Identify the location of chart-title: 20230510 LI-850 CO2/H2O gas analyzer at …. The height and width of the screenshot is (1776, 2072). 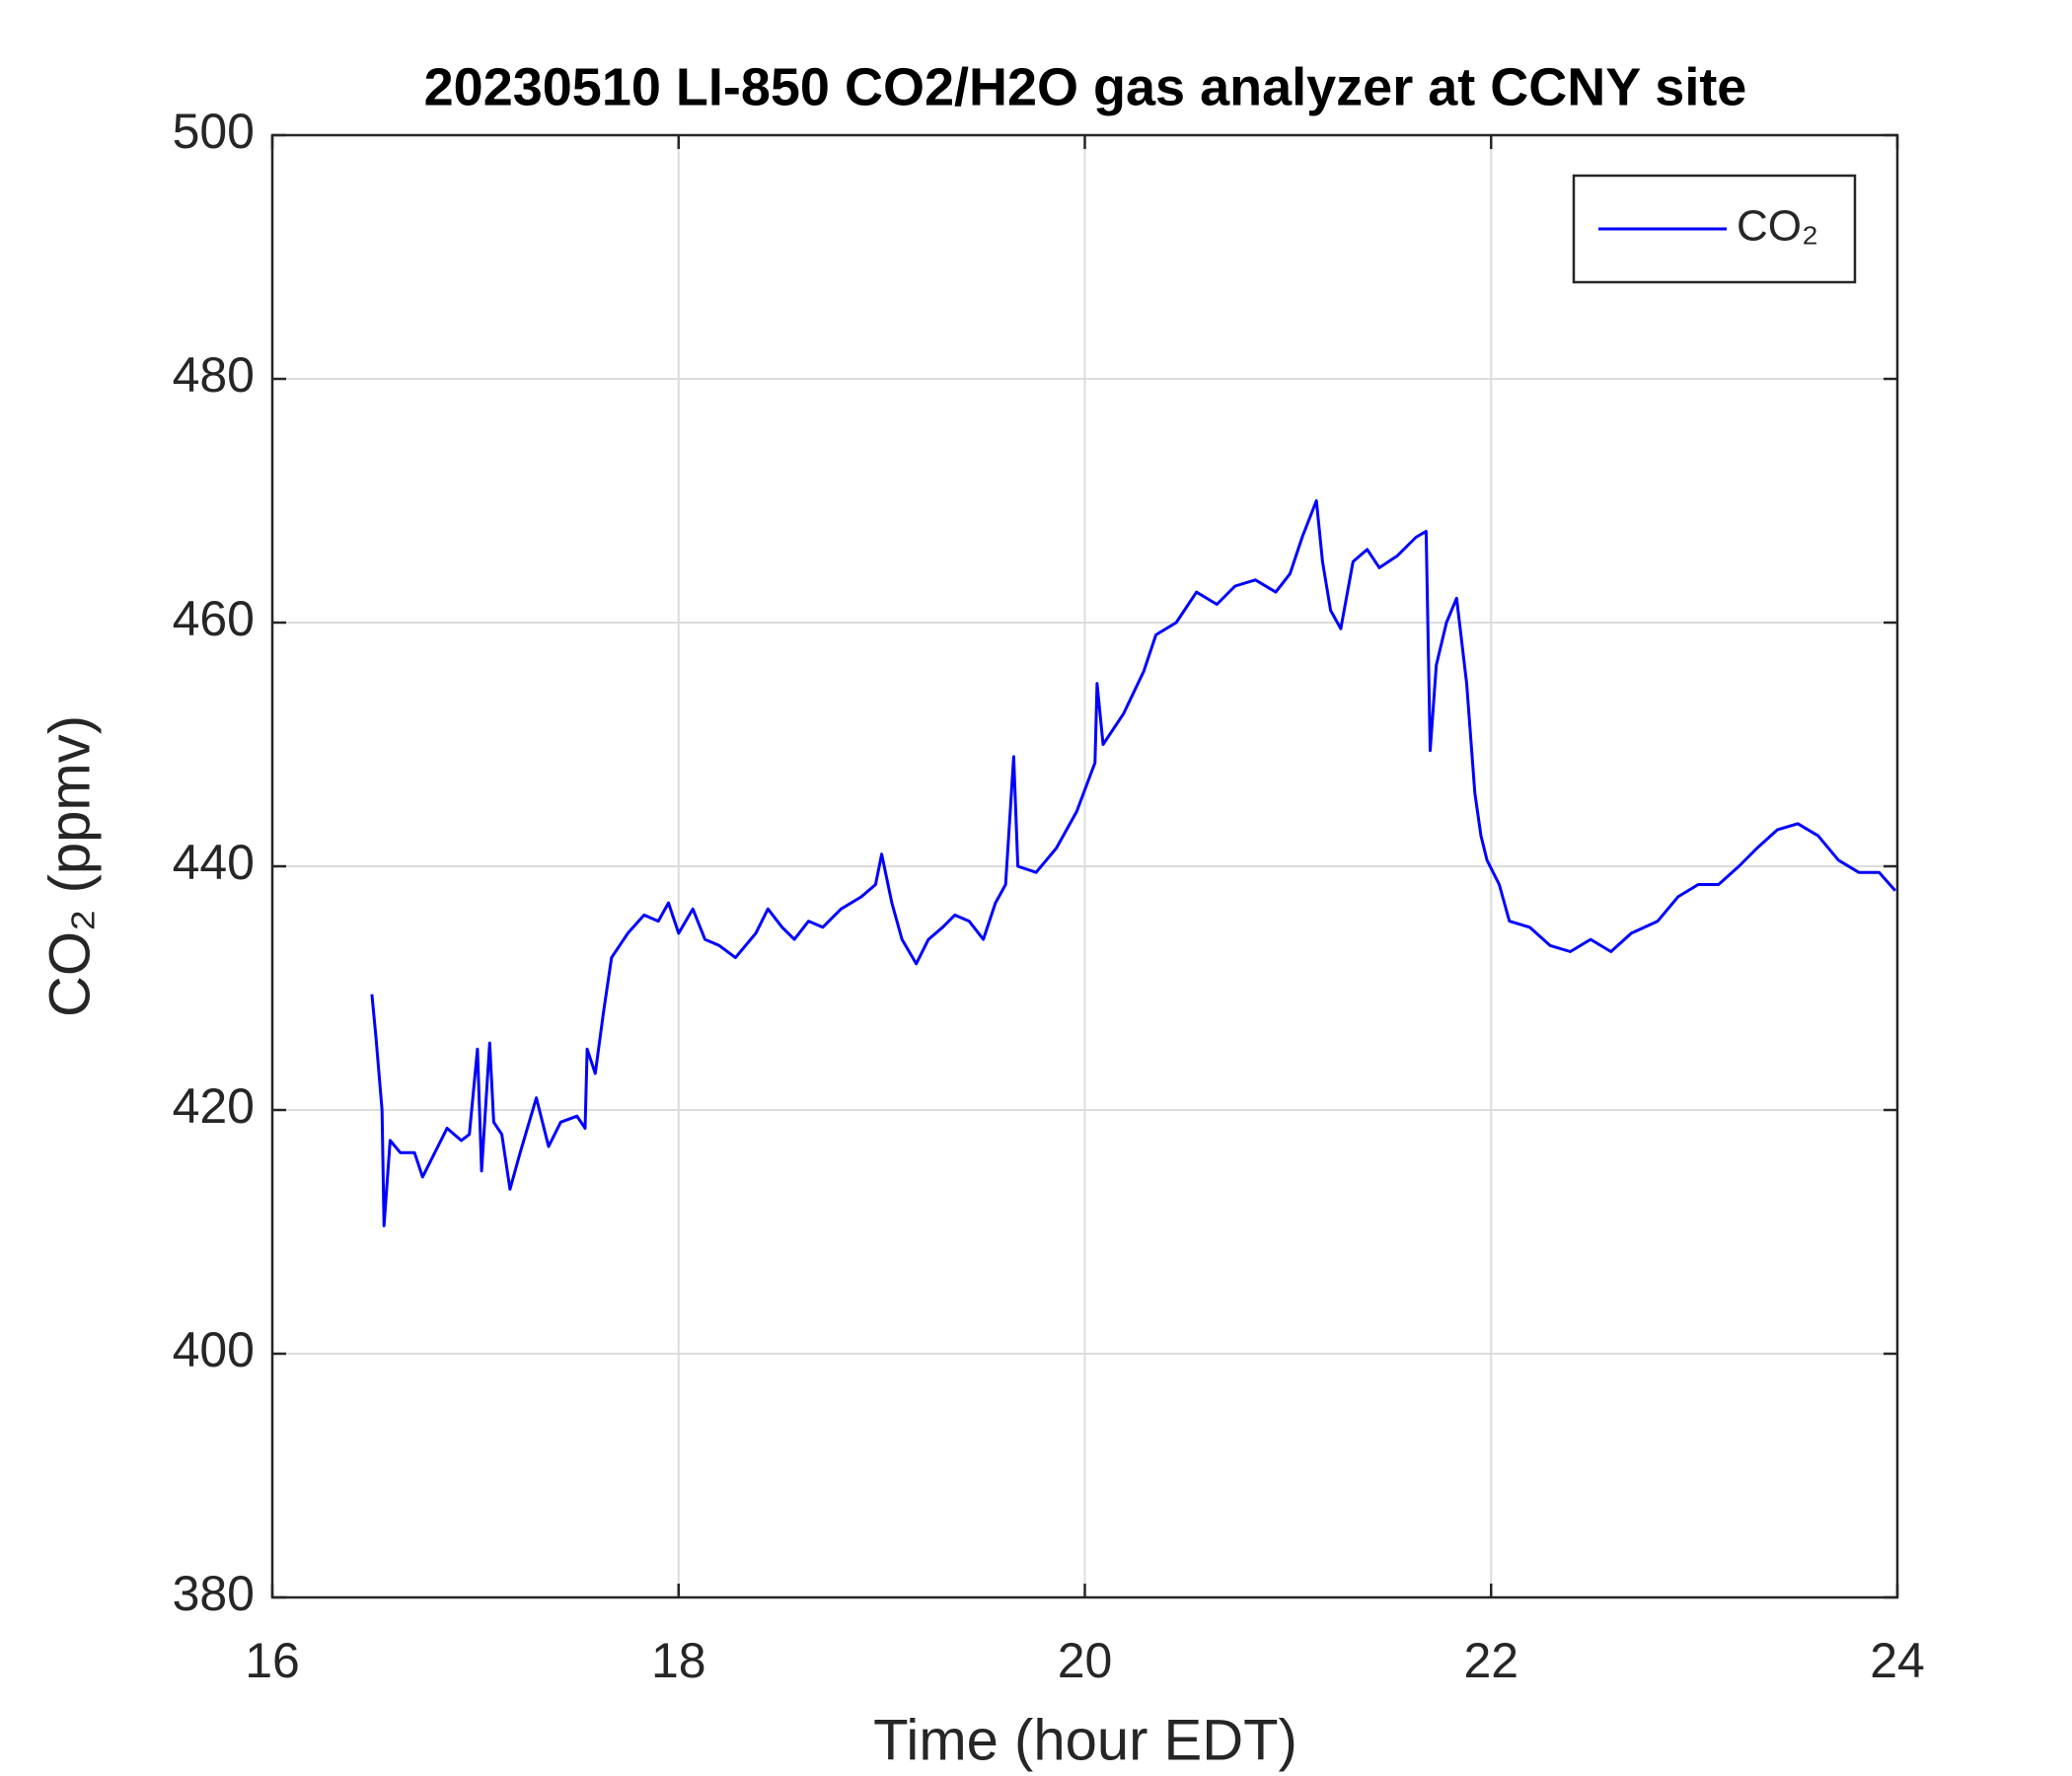
(1085, 86).